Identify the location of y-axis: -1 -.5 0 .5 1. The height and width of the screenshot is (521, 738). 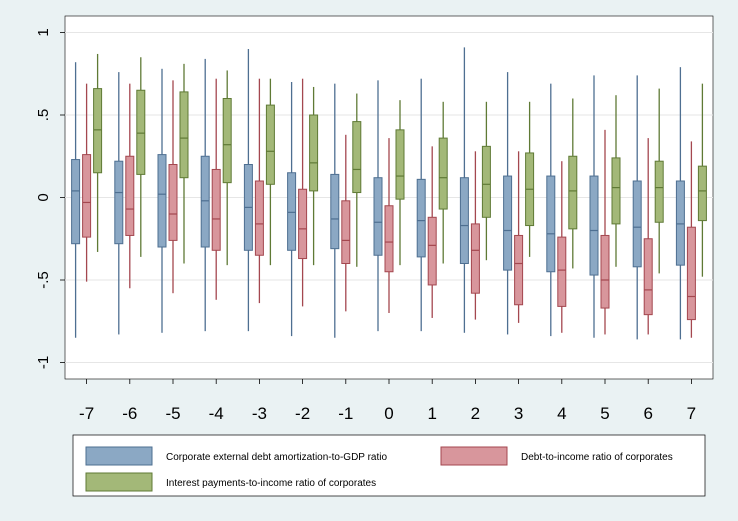
(50, 198).